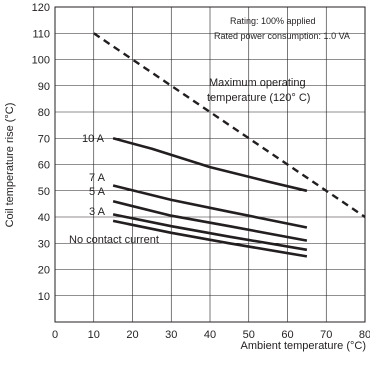 Image resolution: width=370 pixels, height=365 pixels. I want to click on label-3a: 3 A, so click(97, 212).